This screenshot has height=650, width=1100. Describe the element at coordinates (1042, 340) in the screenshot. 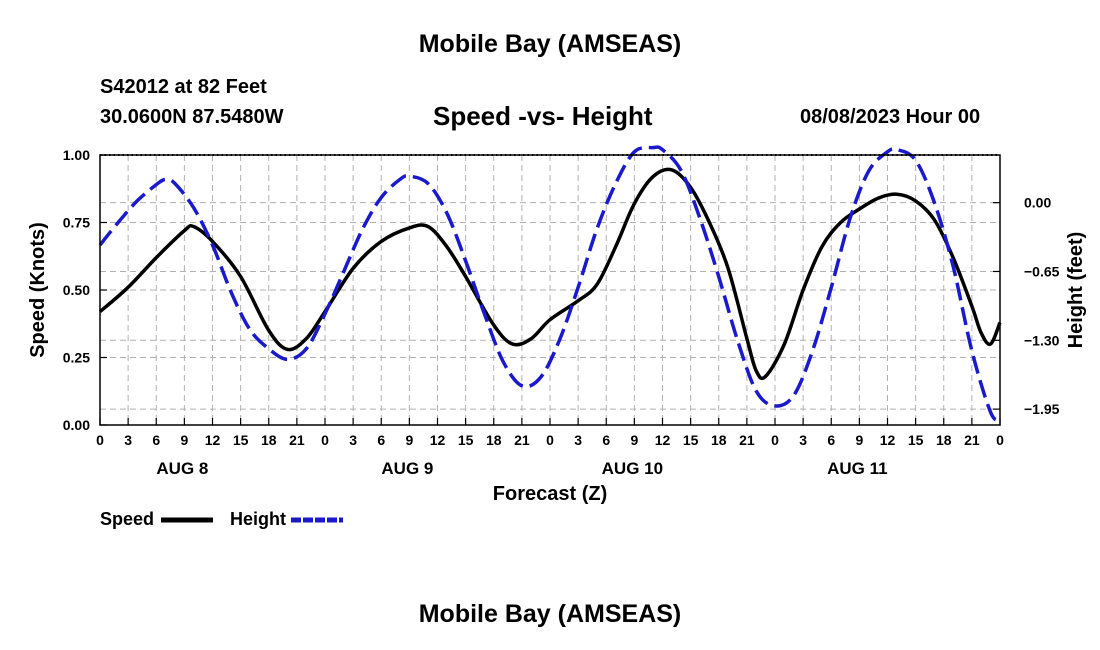

I see `y2-tick-label: −1.30` at that location.